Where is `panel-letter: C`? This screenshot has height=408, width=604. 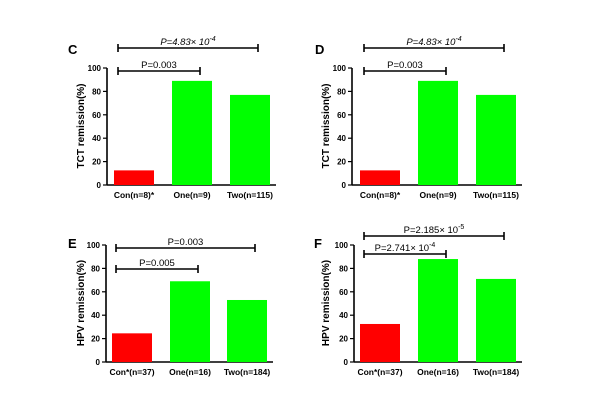 panel-letter: C is located at coordinates (73, 49).